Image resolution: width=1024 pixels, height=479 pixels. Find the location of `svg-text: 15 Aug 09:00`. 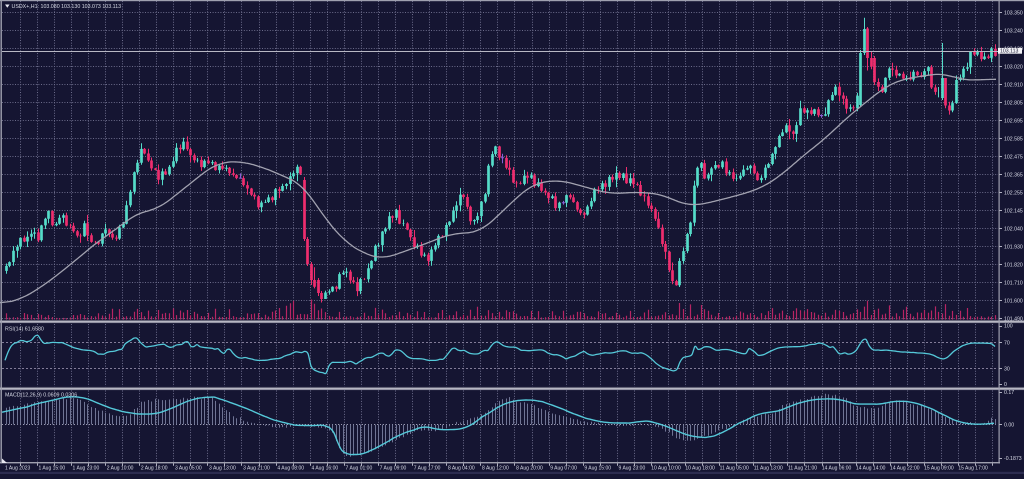

svg-text: 15 Aug 09:00 is located at coordinates (939, 469).